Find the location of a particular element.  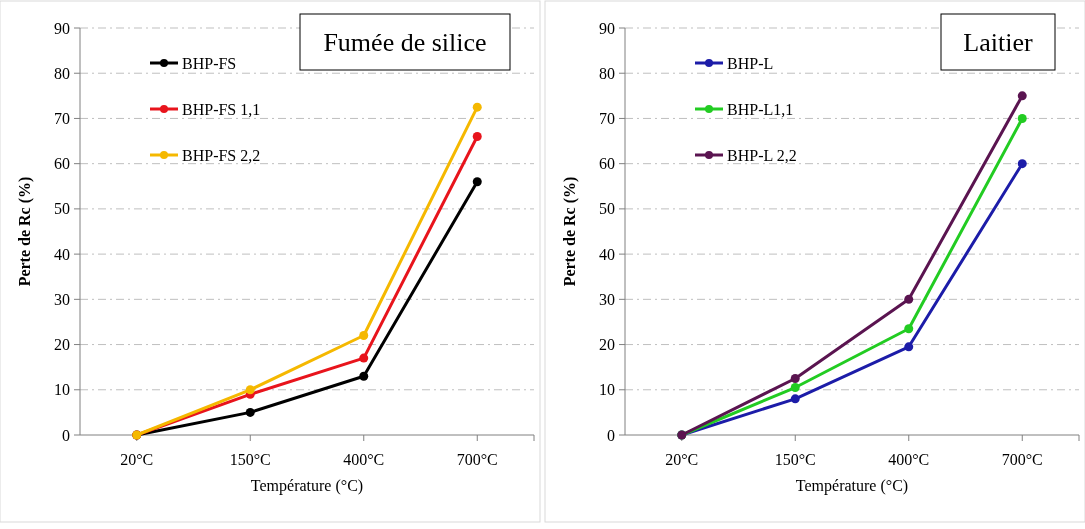

legend-label: BHP-FS 1,1 is located at coordinates (221, 109).